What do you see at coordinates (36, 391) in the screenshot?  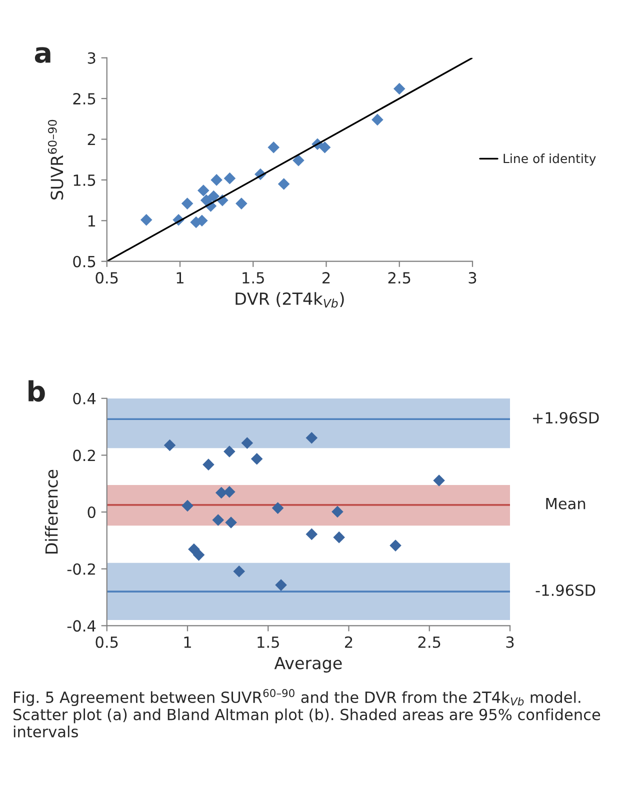 I see `chart-title: b` at bounding box center [36, 391].